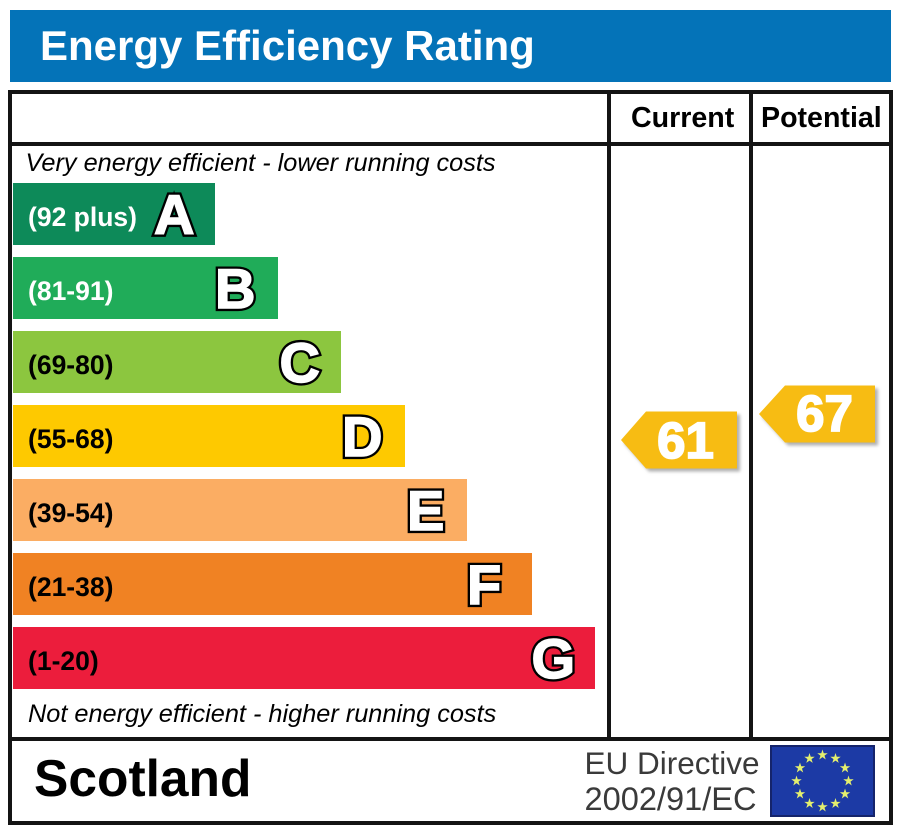  What do you see at coordinates (685, 440) in the screenshot?
I see `svg-text: 61` at bounding box center [685, 440].